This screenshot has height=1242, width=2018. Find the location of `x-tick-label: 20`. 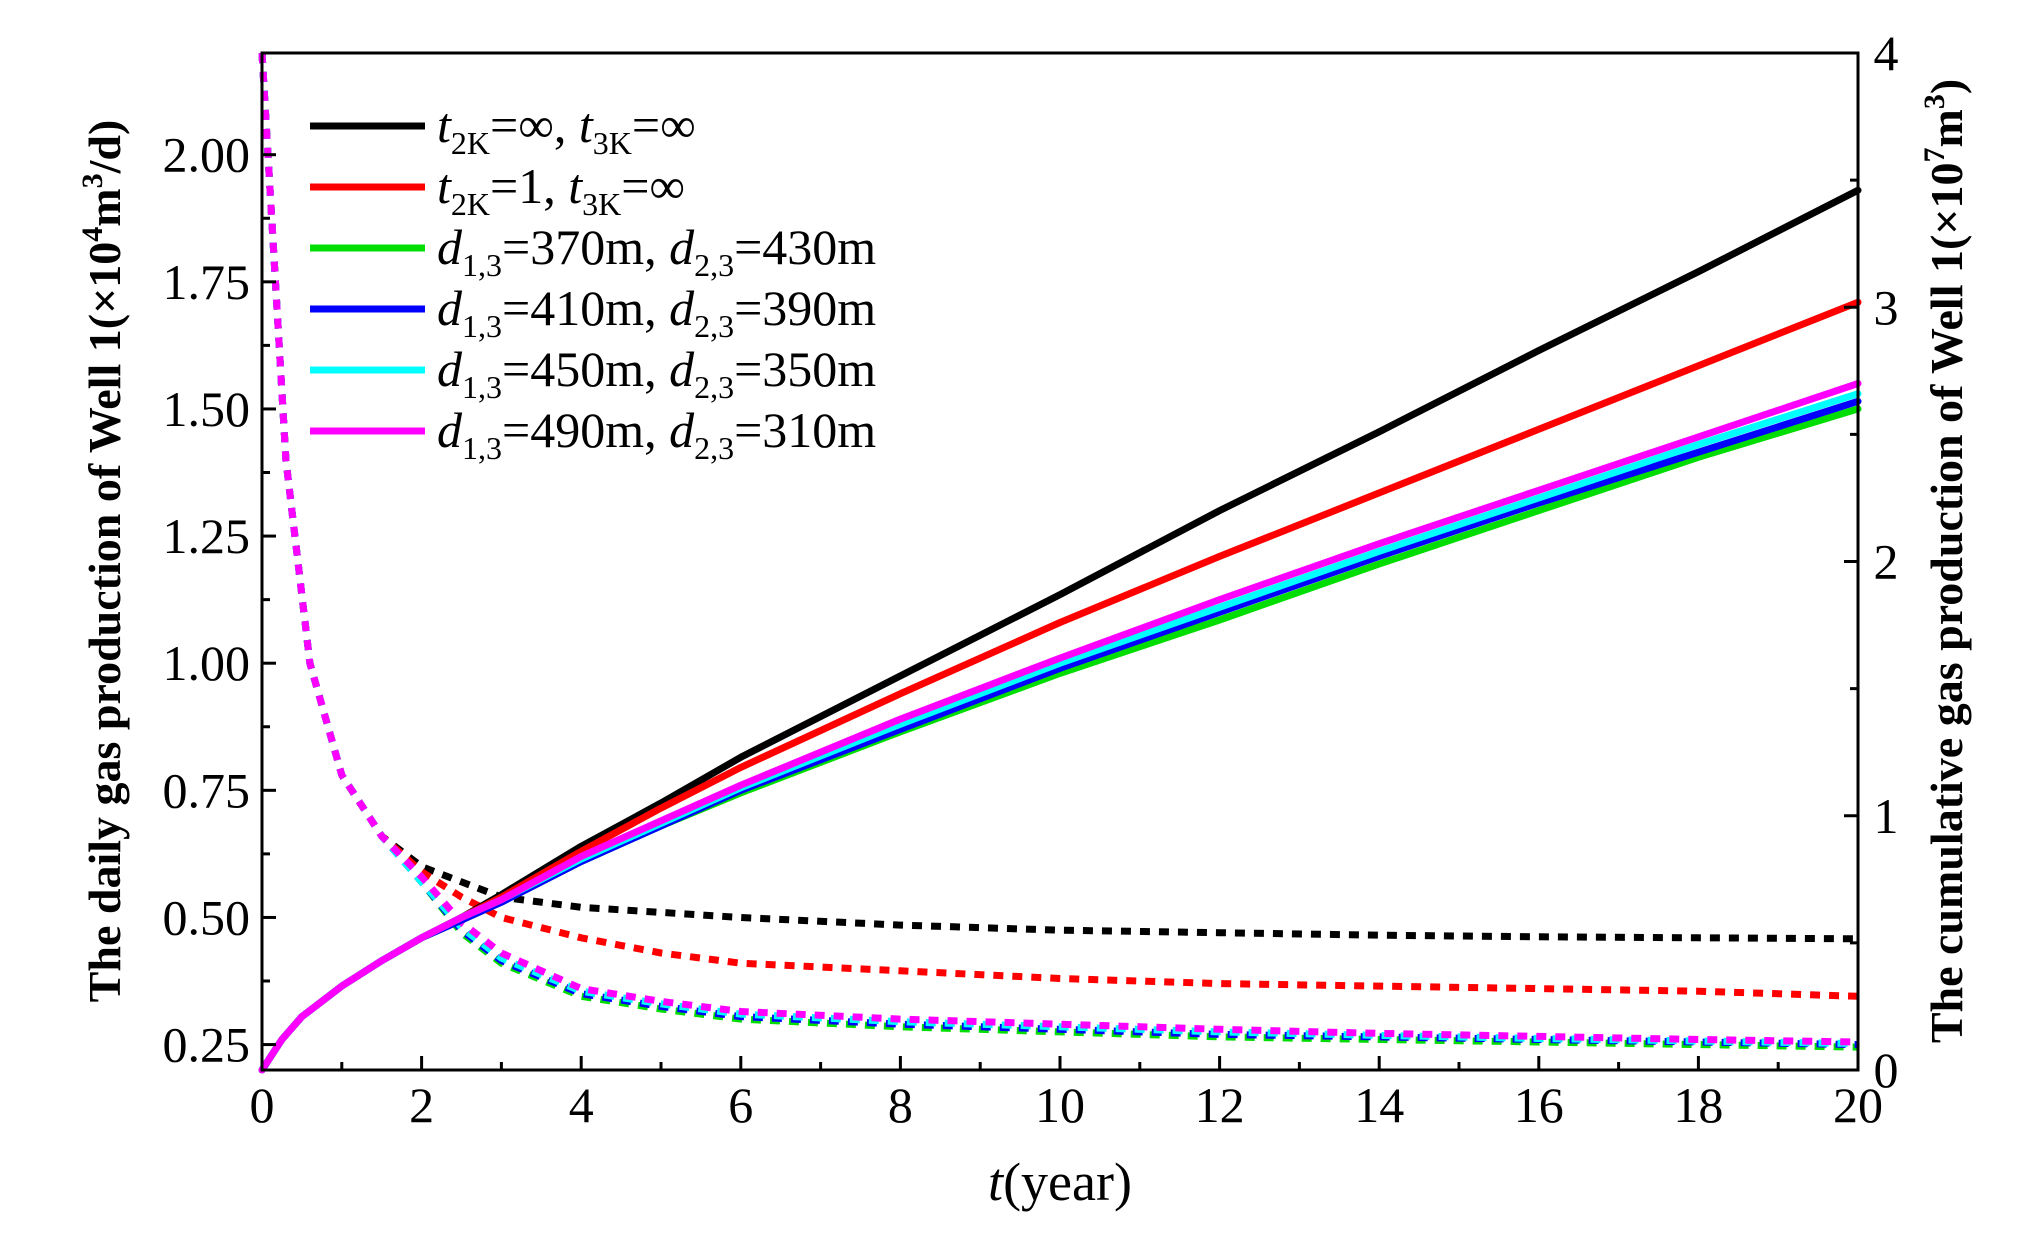

x-tick-label: 20 is located at coordinates (1858, 1105).